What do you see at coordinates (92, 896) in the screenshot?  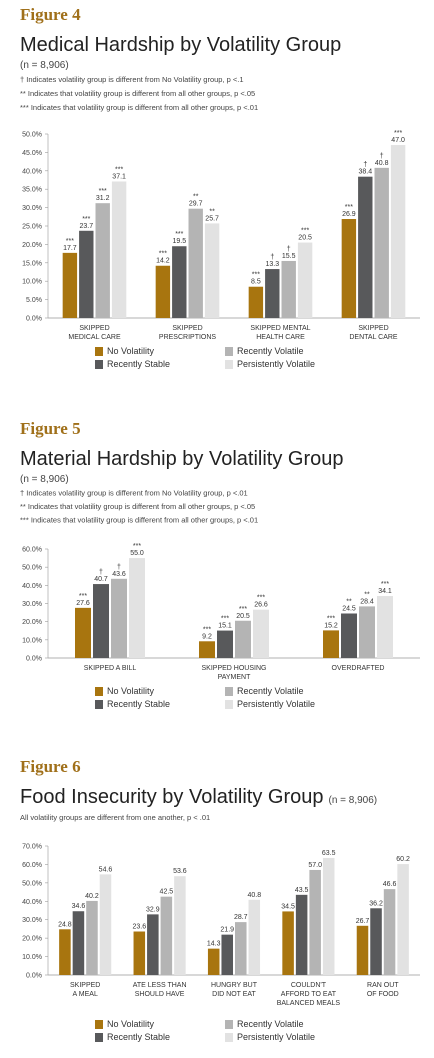 I see `value-label: 40.2` at bounding box center [92, 896].